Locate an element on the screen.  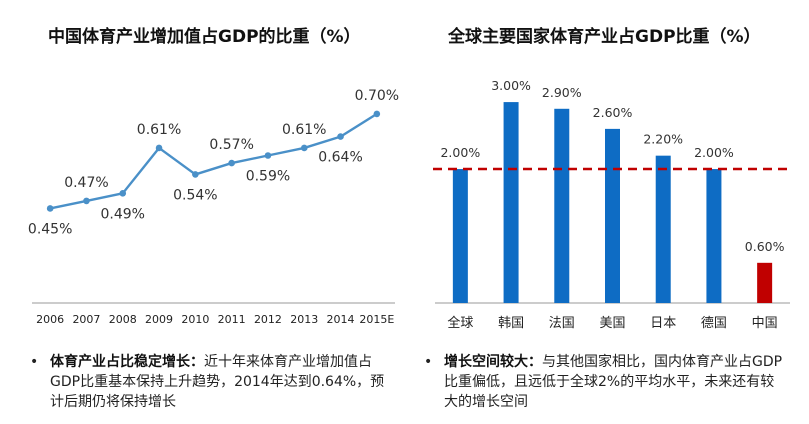
left-x-tick-label: 2008 is located at coordinates (123, 319).